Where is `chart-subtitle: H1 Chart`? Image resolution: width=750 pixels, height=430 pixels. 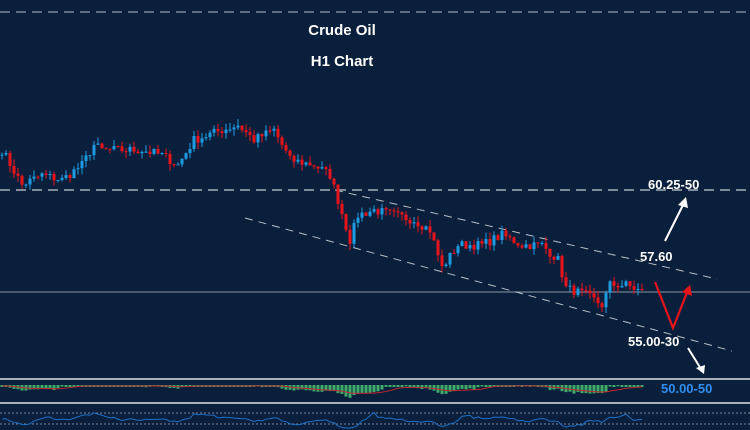 chart-subtitle: H1 Chart is located at coordinates (342, 61).